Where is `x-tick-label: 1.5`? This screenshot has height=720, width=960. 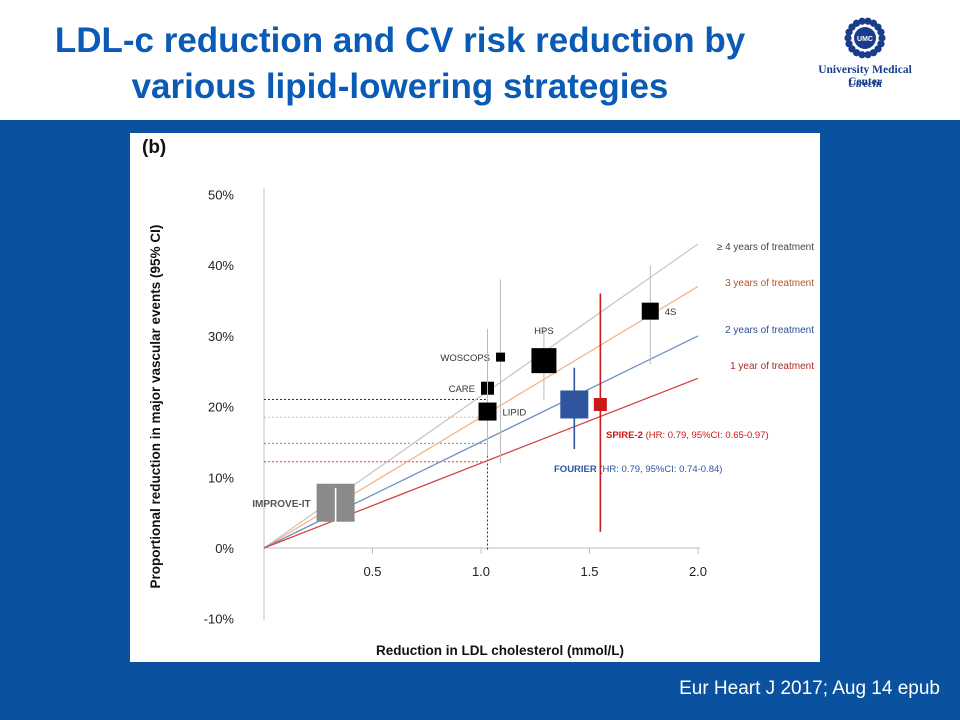
x-tick-label: 1.5 is located at coordinates (589, 571).